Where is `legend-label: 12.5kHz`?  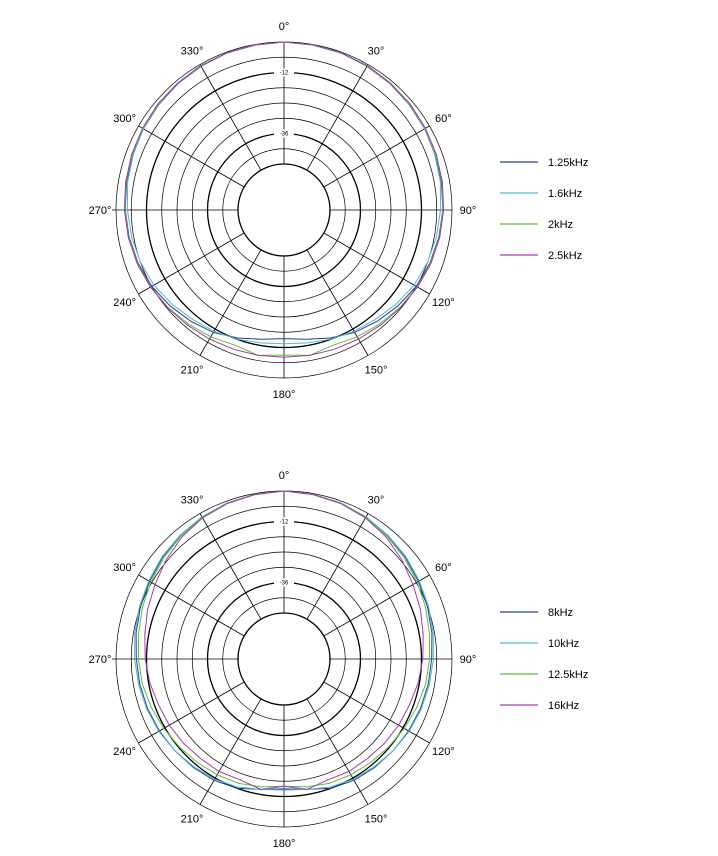 legend-label: 12.5kHz is located at coordinates (568, 675).